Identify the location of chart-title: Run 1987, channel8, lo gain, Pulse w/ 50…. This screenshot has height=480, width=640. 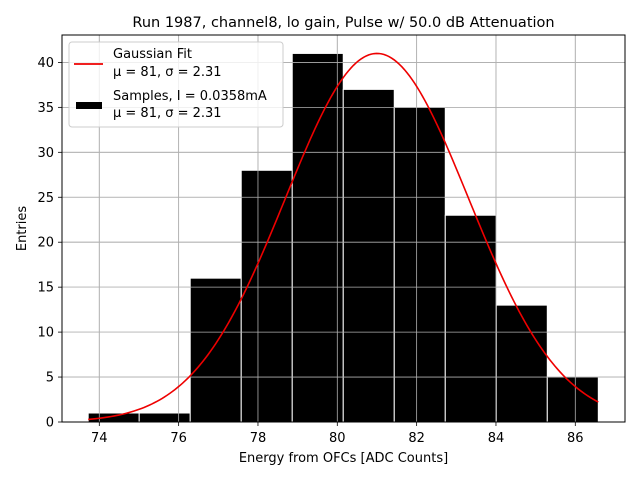
(343, 23).